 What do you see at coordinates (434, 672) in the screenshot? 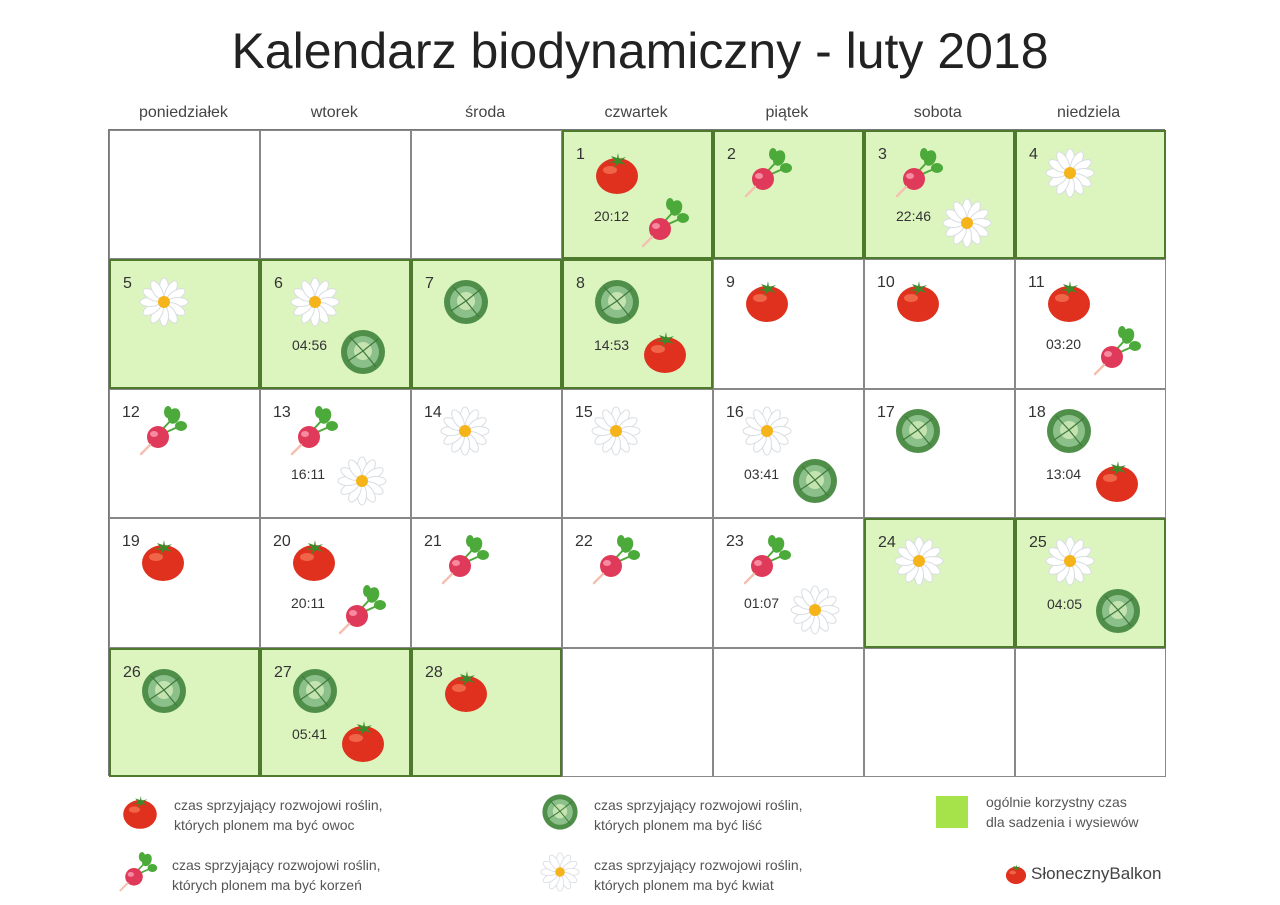
I see `day-number: 28` at bounding box center [434, 672].